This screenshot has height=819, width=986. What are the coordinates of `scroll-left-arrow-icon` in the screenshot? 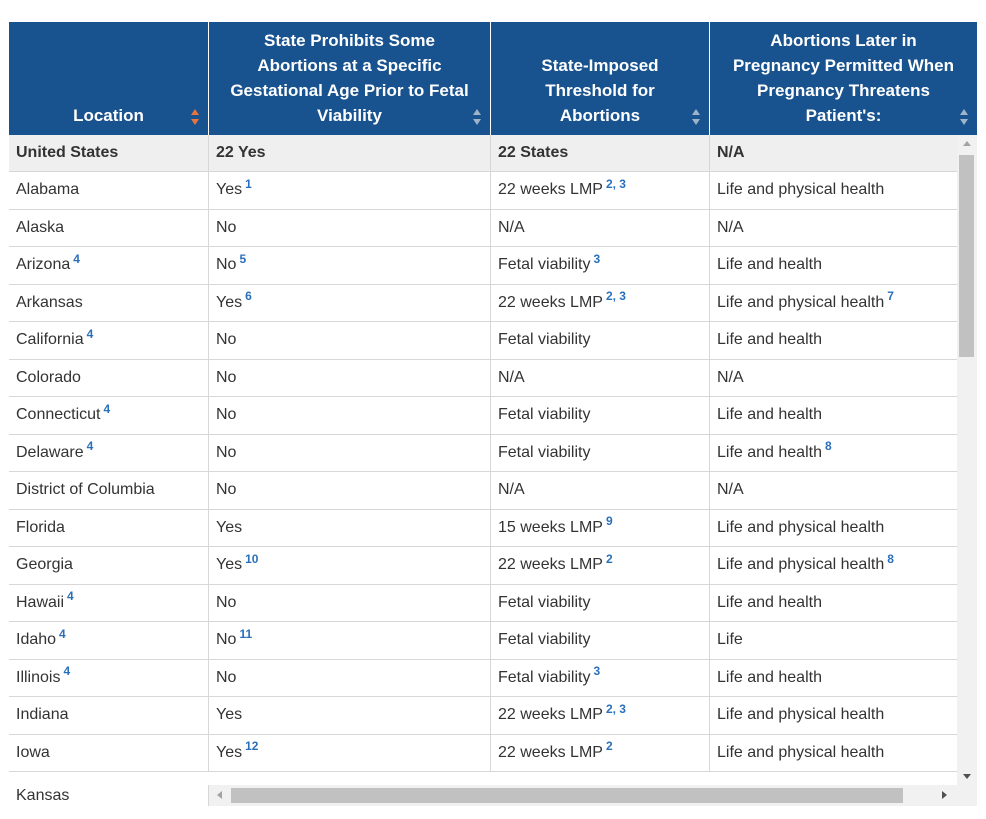 It's located at (219, 795).